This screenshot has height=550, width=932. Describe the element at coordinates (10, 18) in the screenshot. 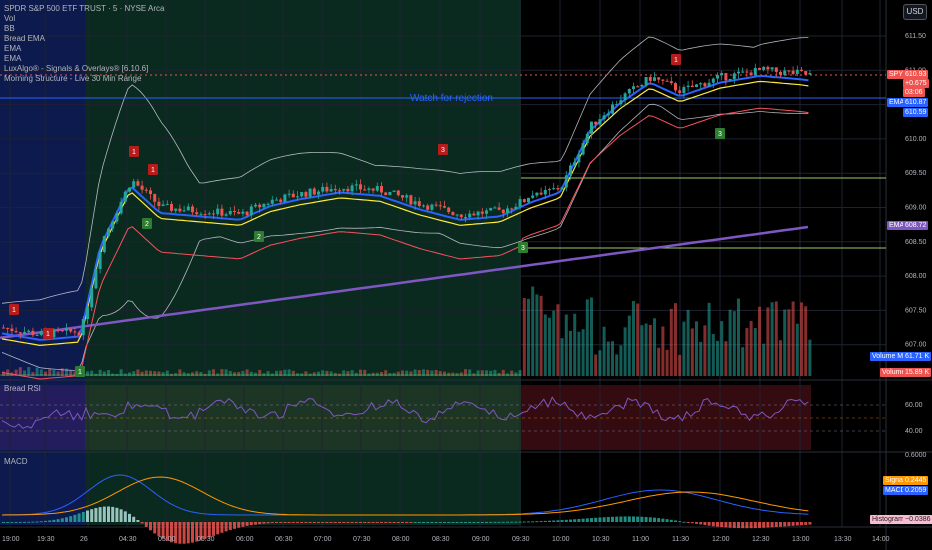

I see `legend-vol: Vol` at that location.